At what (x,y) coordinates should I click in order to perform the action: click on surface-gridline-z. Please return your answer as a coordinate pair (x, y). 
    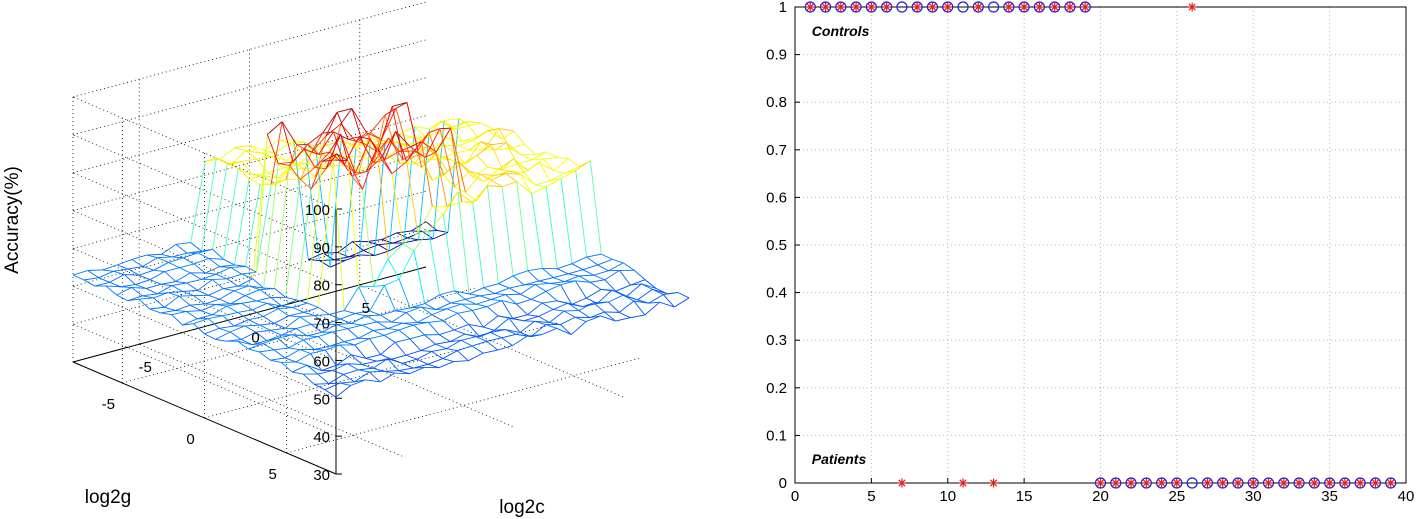
    Looking at the image, I should click on (204, 380).